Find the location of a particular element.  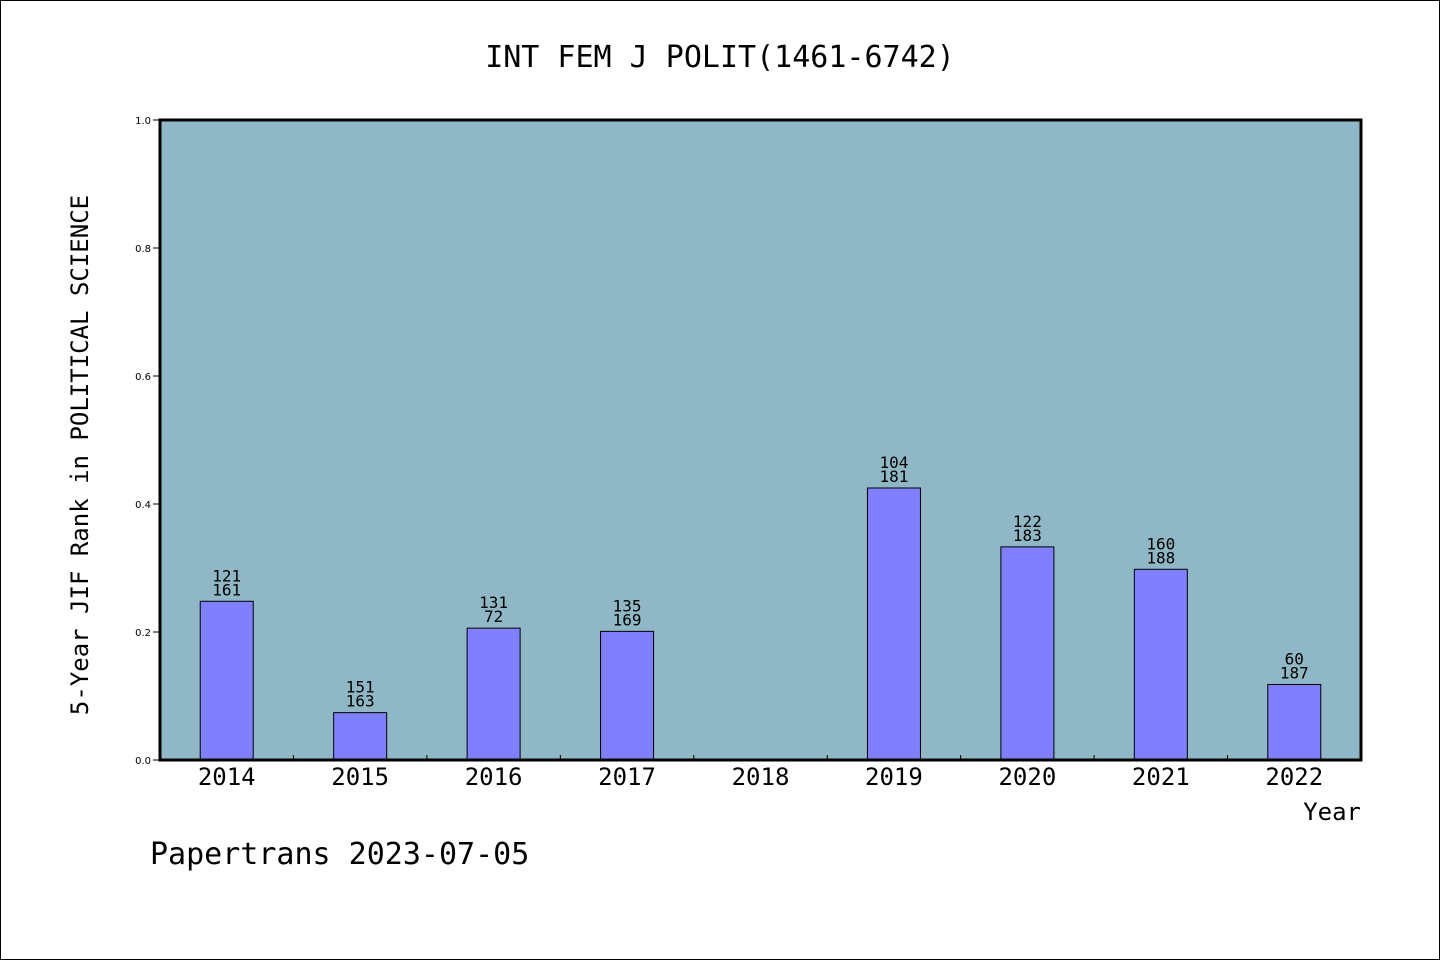

bar-label-bottom: 181 is located at coordinates (893, 476).